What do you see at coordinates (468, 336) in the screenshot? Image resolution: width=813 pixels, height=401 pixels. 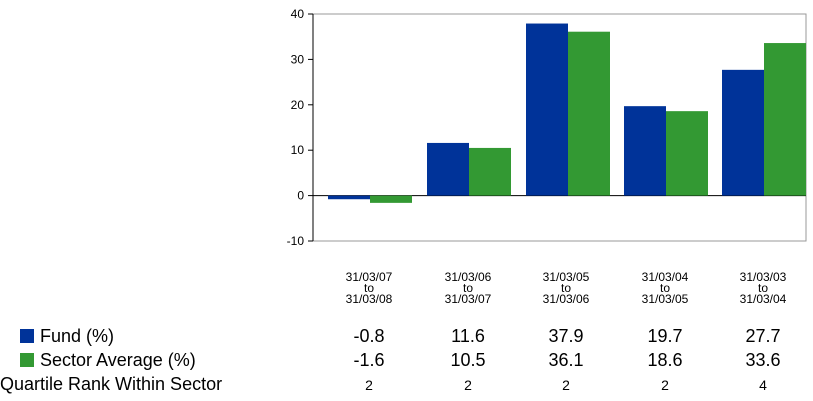 I see `fund-value: 11.6` at bounding box center [468, 336].